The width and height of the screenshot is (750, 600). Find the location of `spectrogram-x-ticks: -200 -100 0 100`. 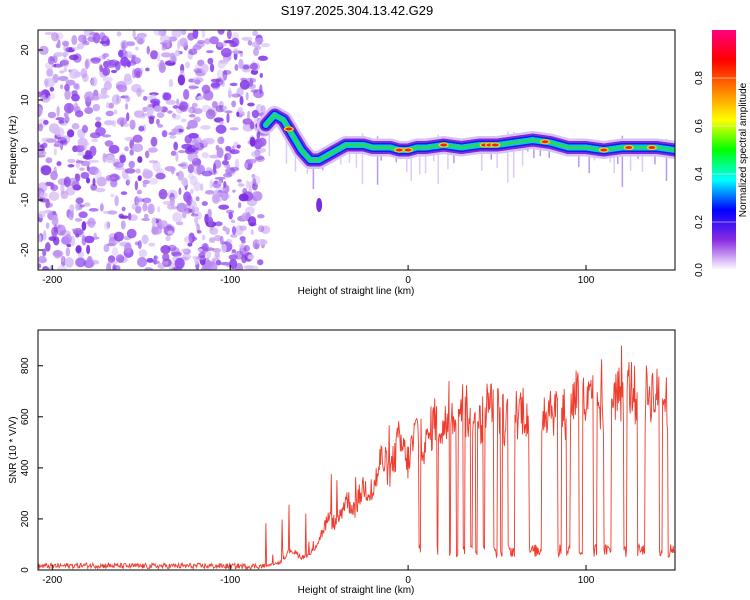

spectrogram-x-ticks: -200 -100 0 100 is located at coordinates (318, 275).